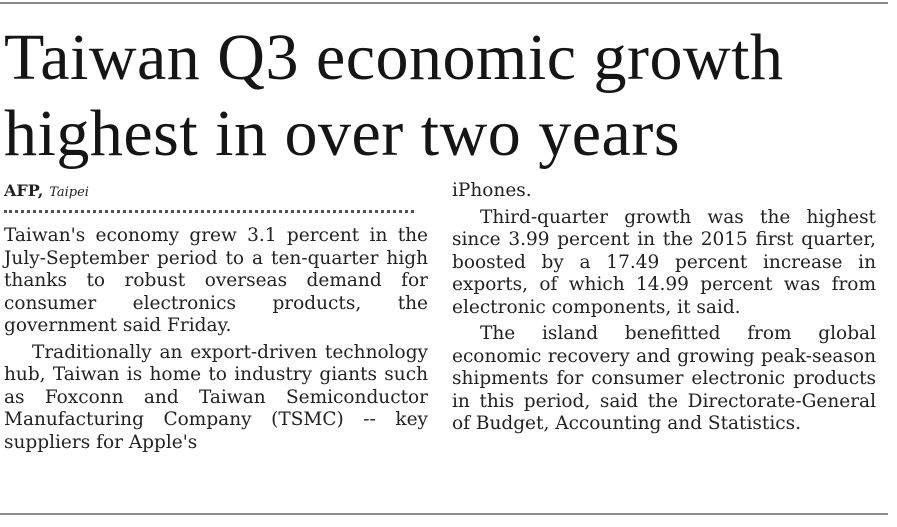 Image resolution: width=897 pixels, height=527 pixels. What do you see at coordinates (24, 190) in the screenshot?
I see `byline-agency: AFP,` at bounding box center [24, 190].